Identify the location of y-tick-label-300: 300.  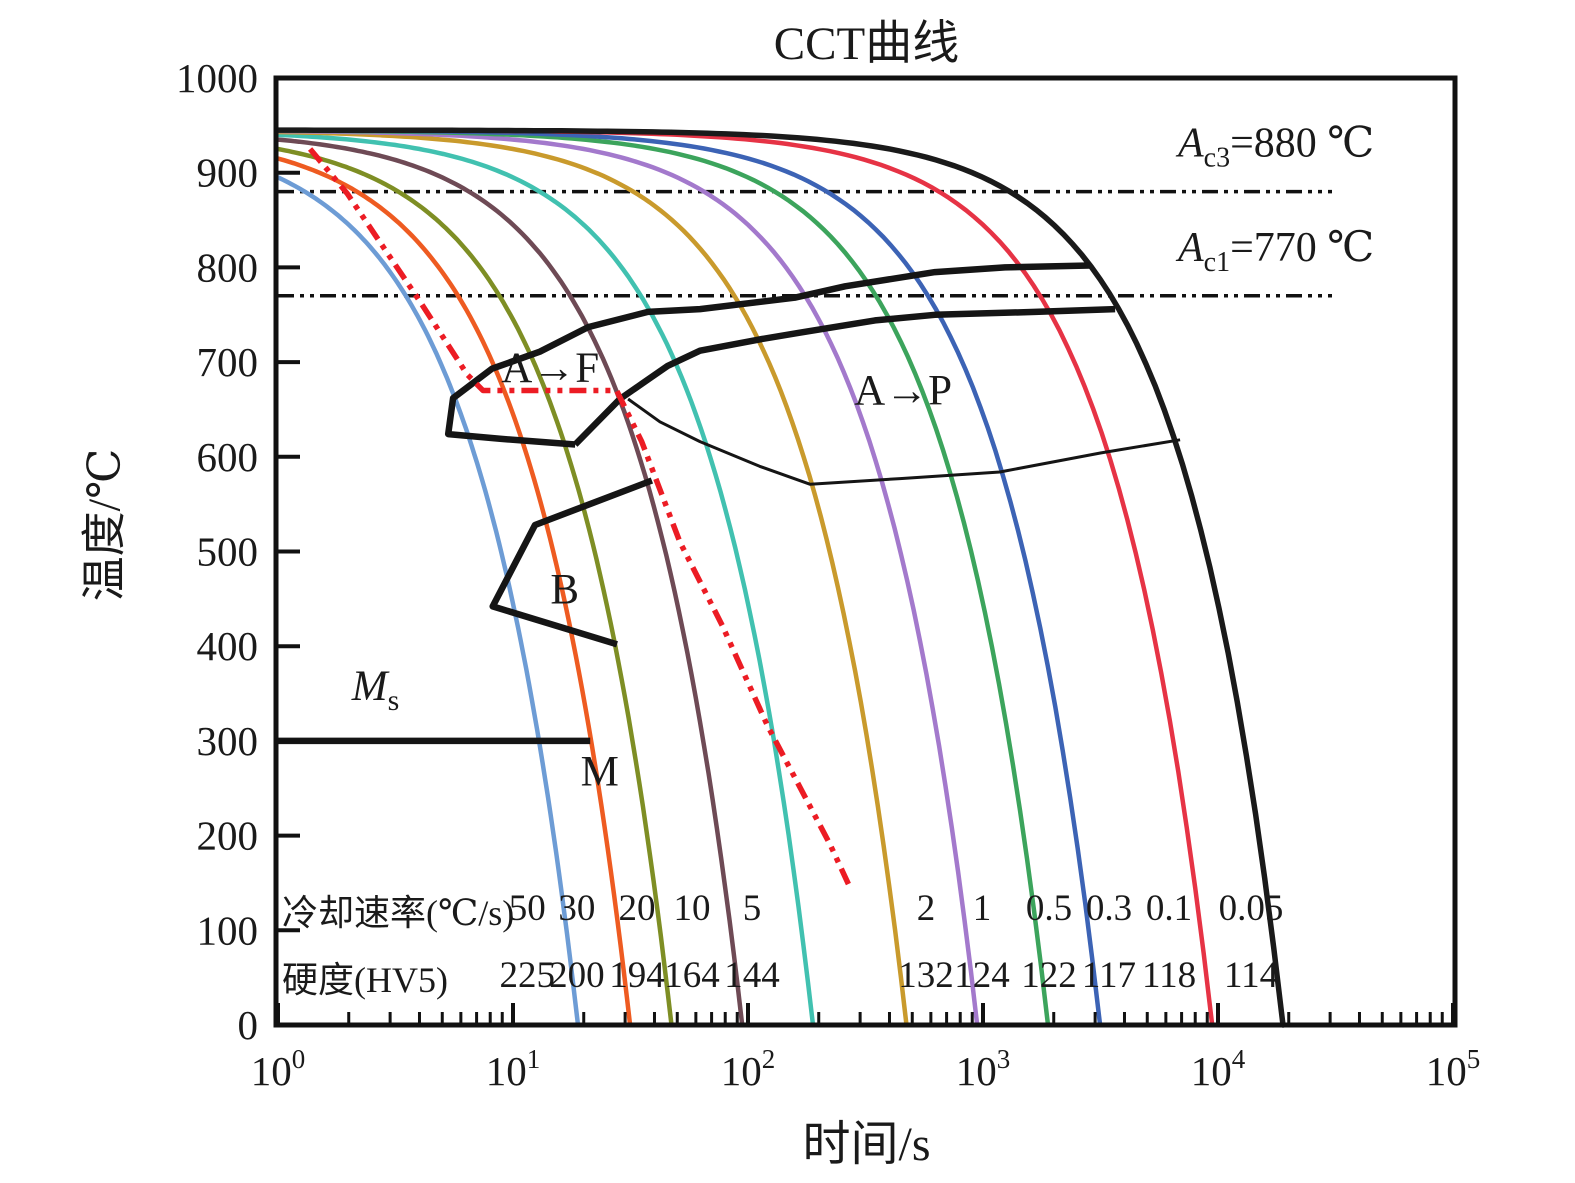
(228, 741).